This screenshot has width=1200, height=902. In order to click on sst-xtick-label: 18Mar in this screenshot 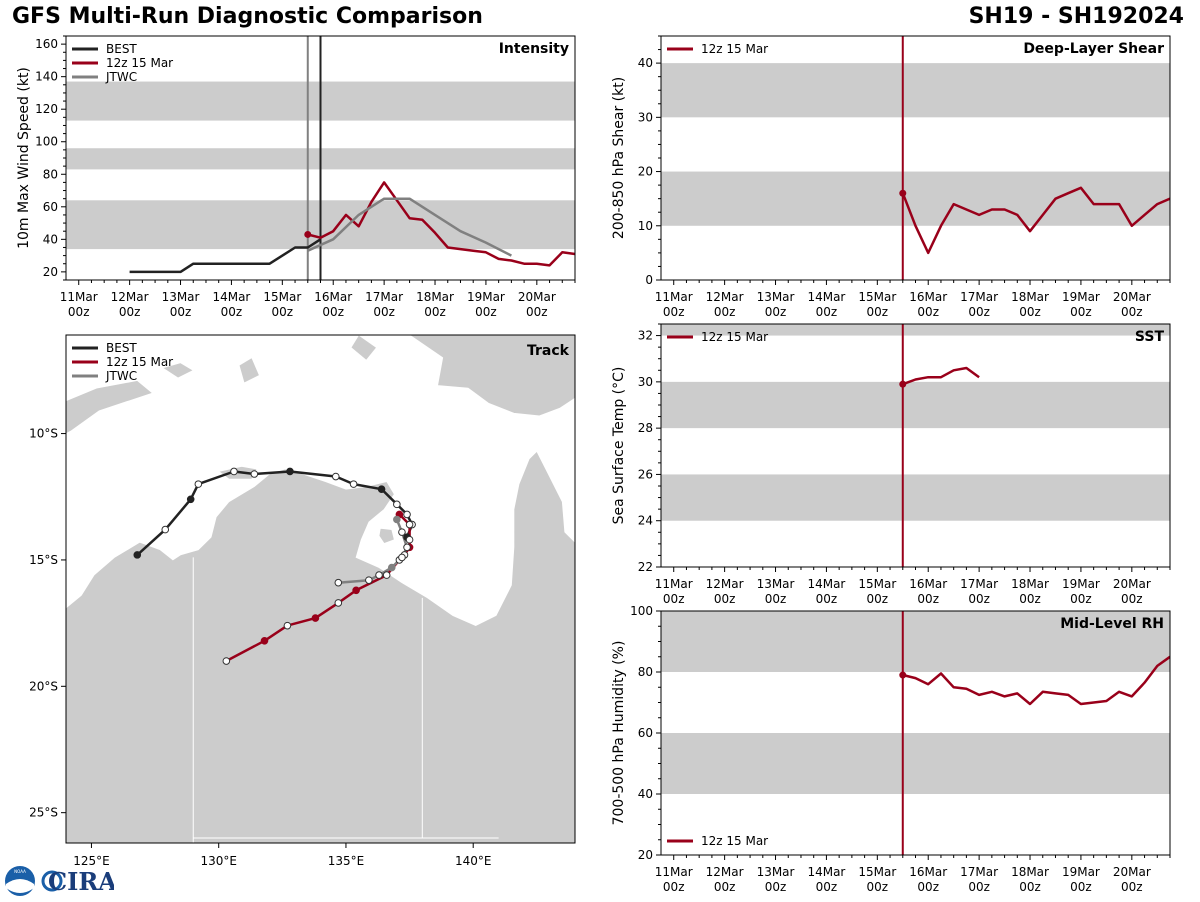, I will do `click(1030, 584)`.